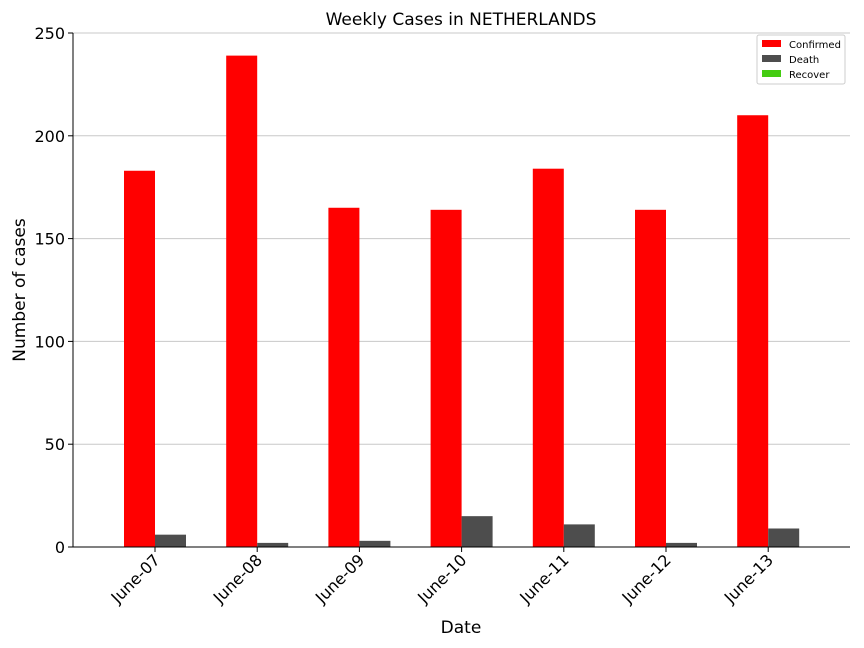  What do you see at coordinates (60, 547) in the screenshot?
I see `y-tick-label: 0` at bounding box center [60, 547].